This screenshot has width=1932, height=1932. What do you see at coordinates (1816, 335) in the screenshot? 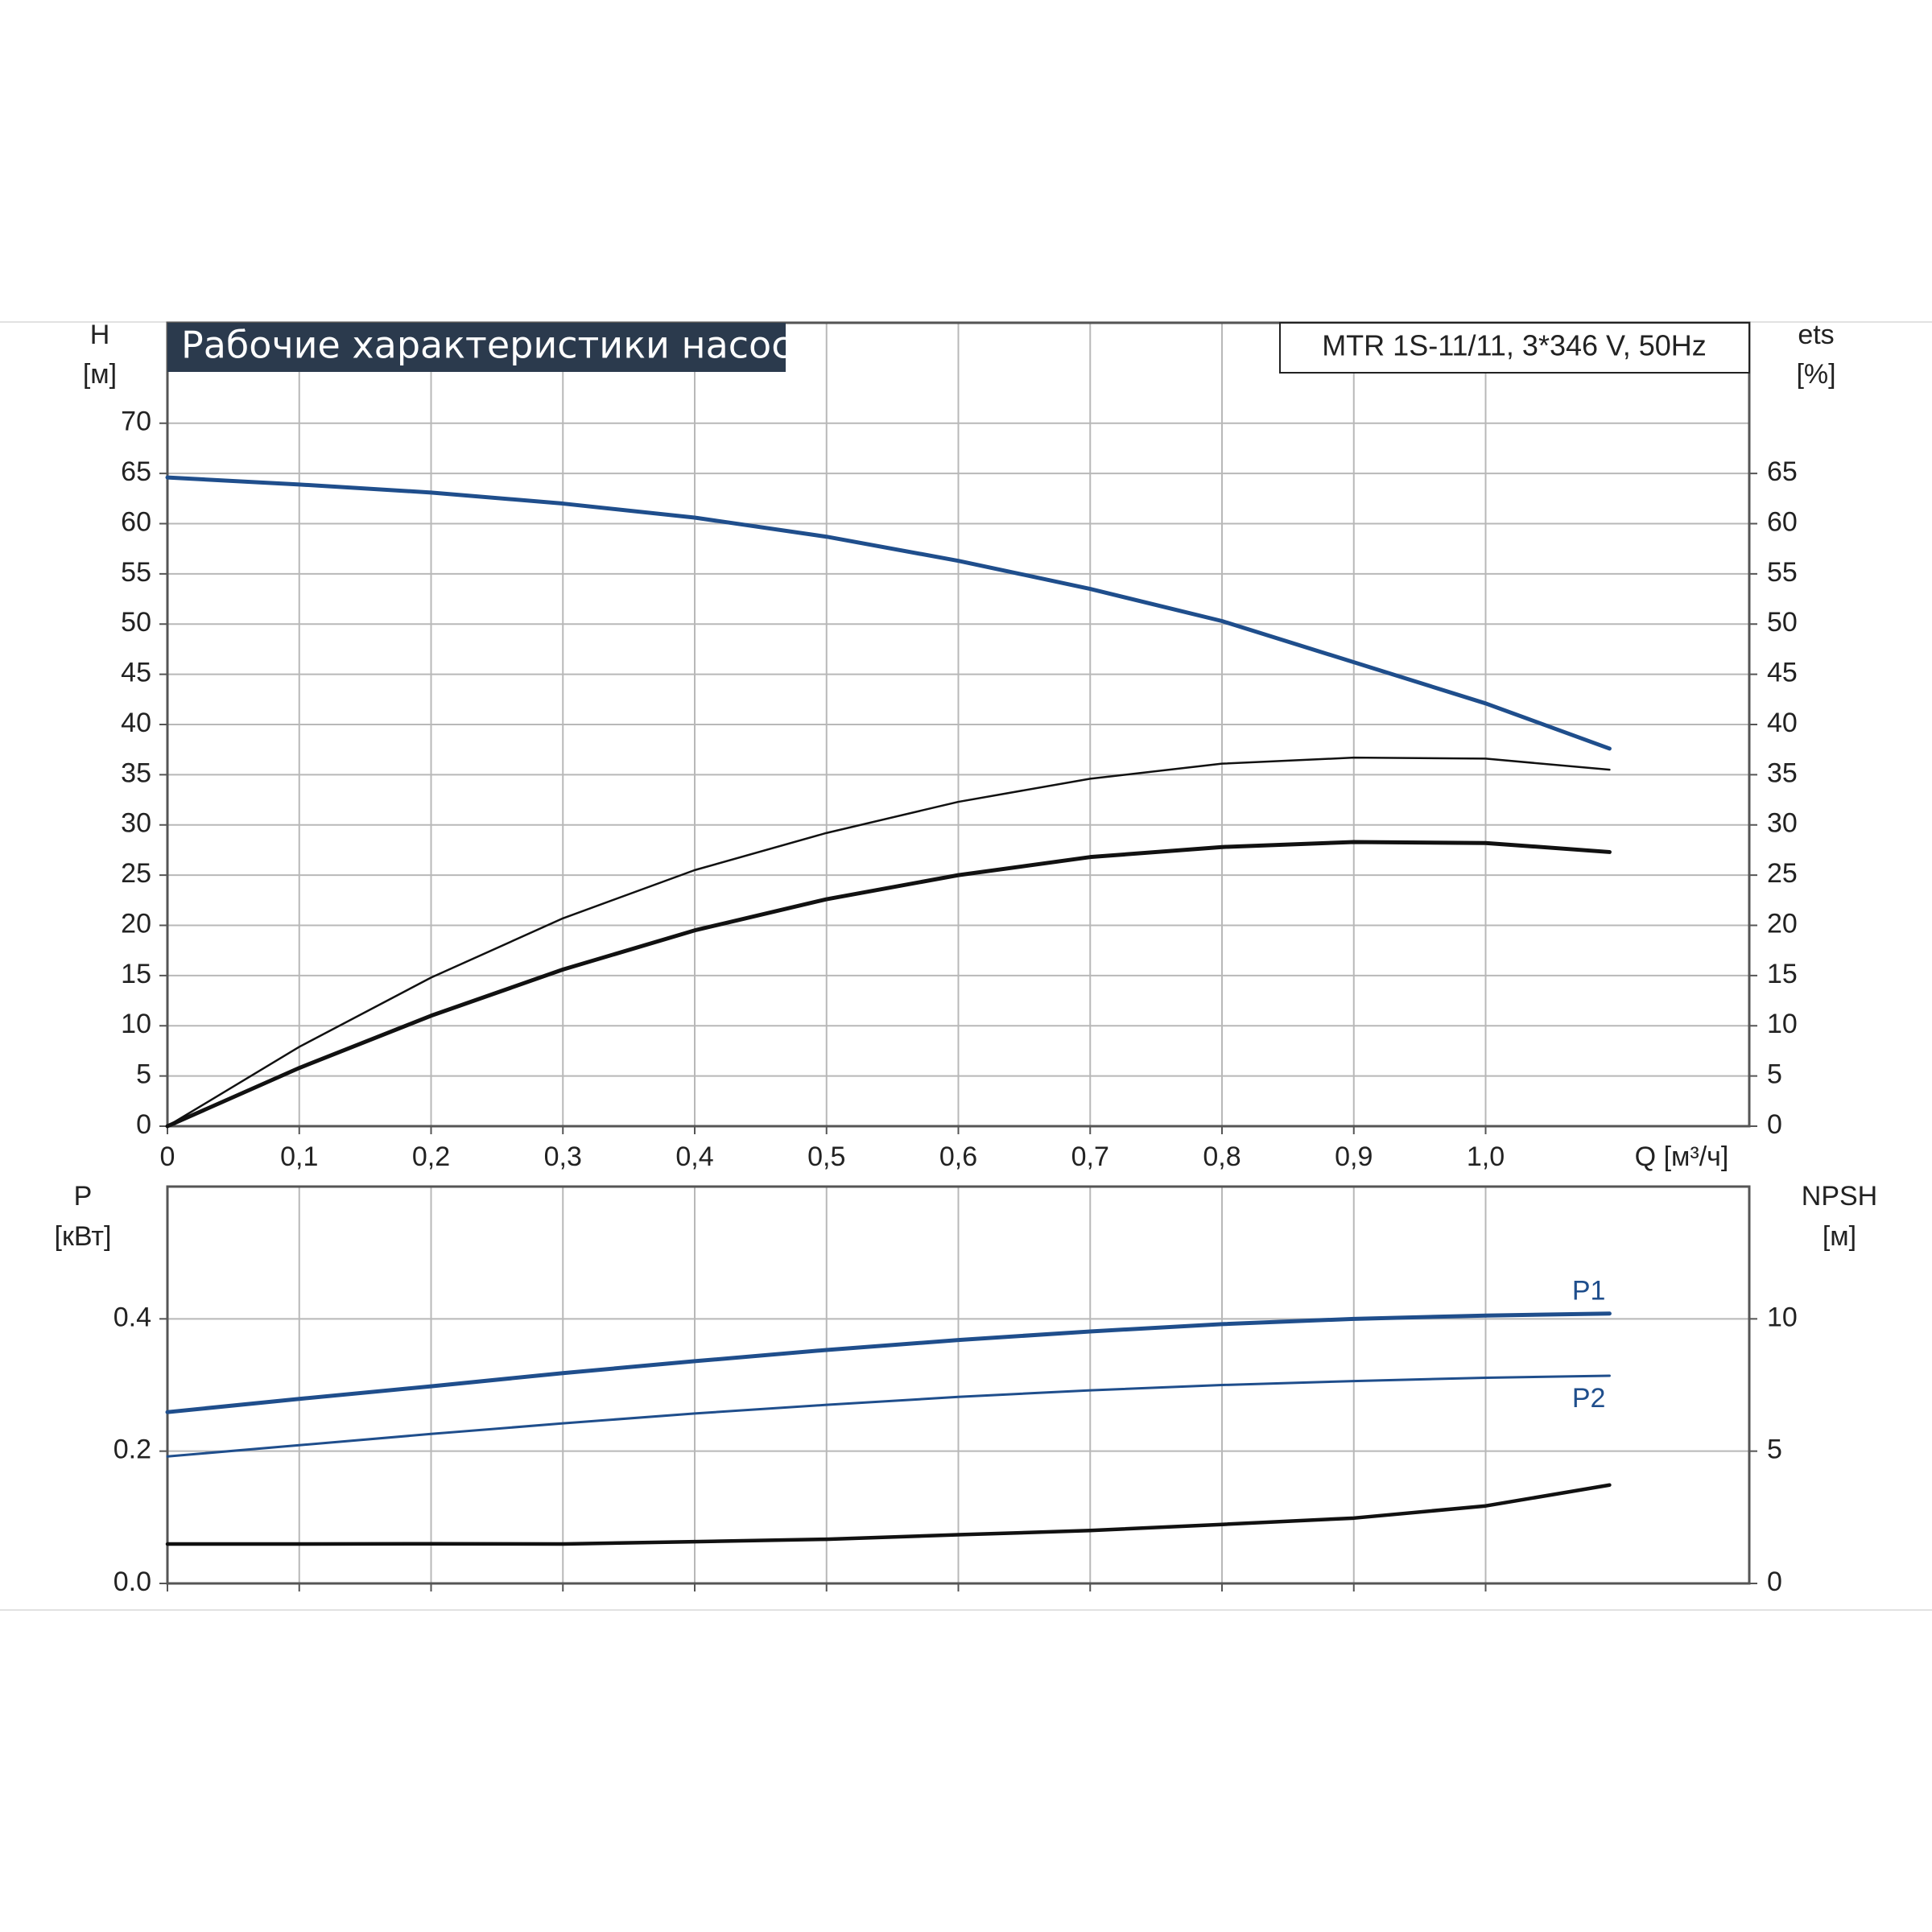
I see `y2-axis-title: ets` at bounding box center [1816, 335].